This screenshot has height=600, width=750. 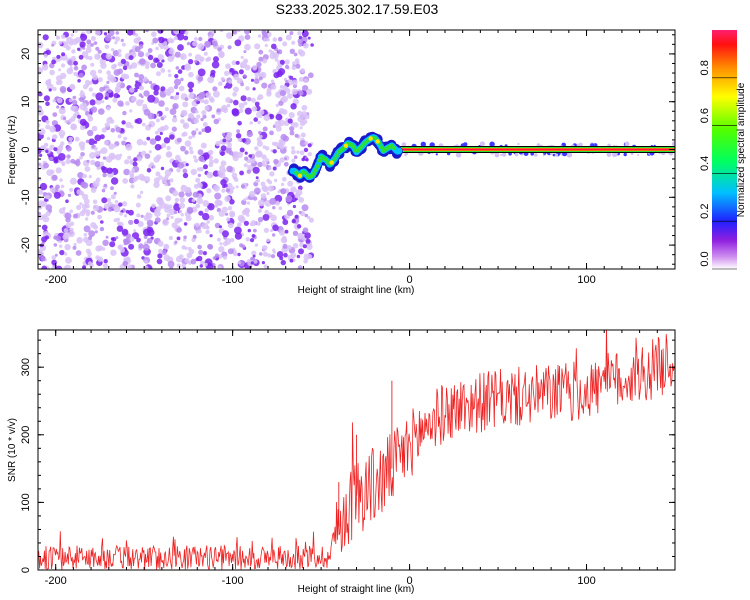 What do you see at coordinates (356, 589) in the screenshot?
I see `snr-x-axis-label: Height of straight line (km)` at bounding box center [356, 589].